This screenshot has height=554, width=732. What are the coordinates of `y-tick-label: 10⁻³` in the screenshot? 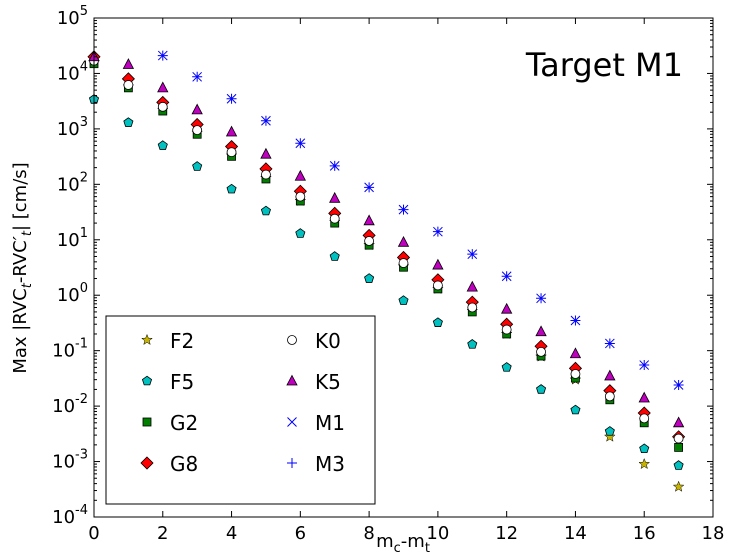 It's located at (70, 460).